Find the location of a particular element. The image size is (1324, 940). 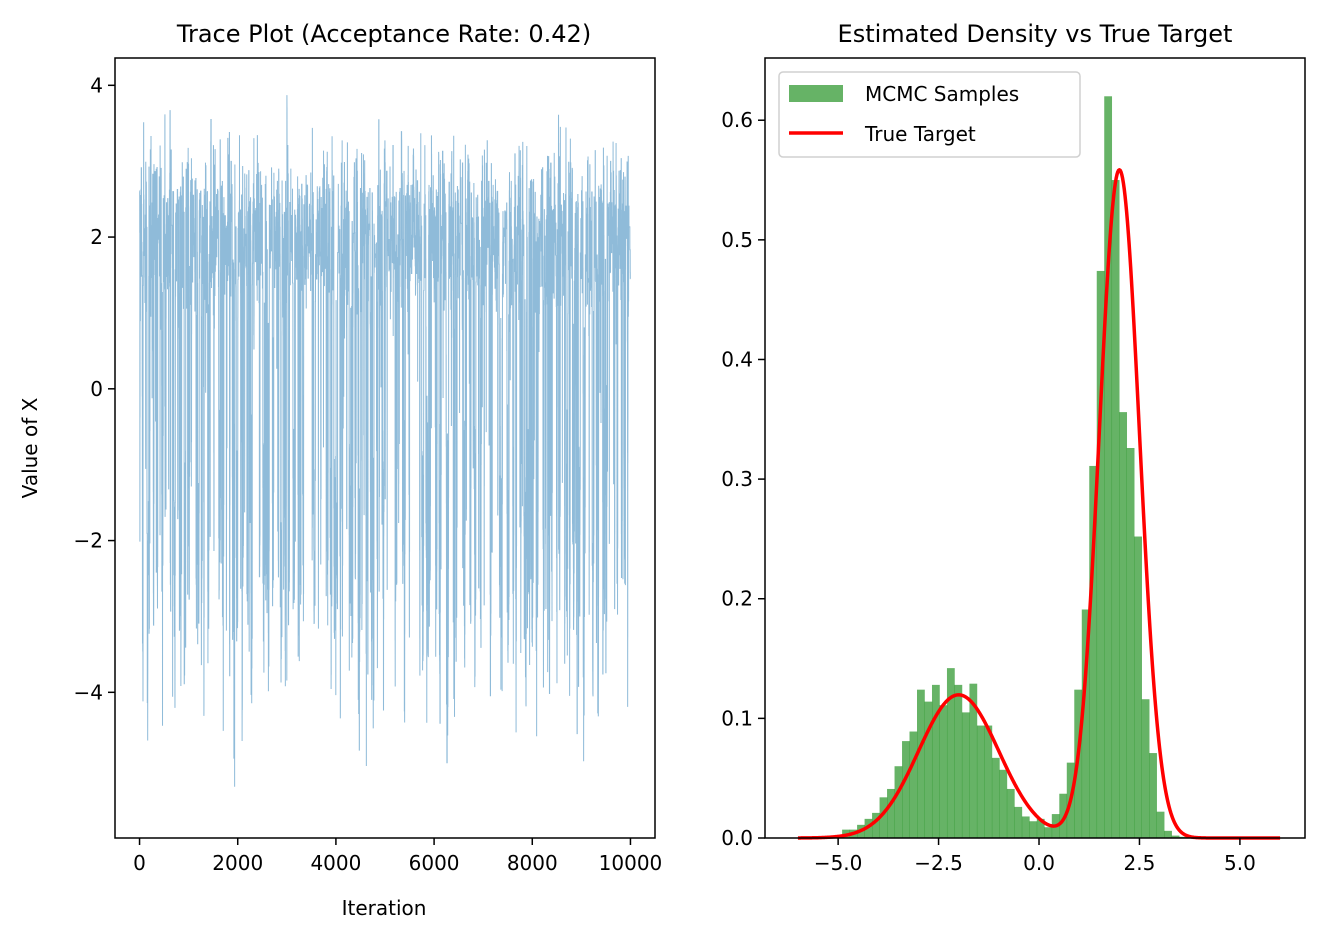

density-plot-title: Estimated Density vs True Target is located at coordinates (1035, 34).